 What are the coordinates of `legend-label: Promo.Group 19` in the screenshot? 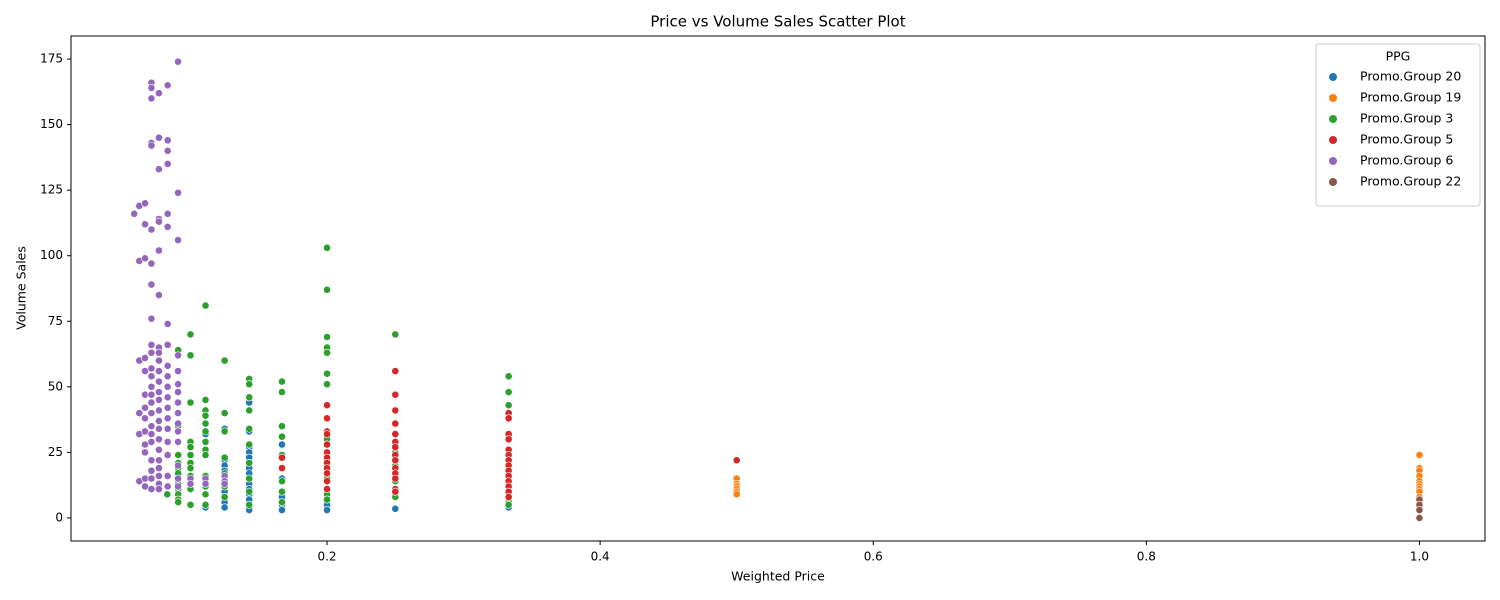 It's located at (1410, 97).